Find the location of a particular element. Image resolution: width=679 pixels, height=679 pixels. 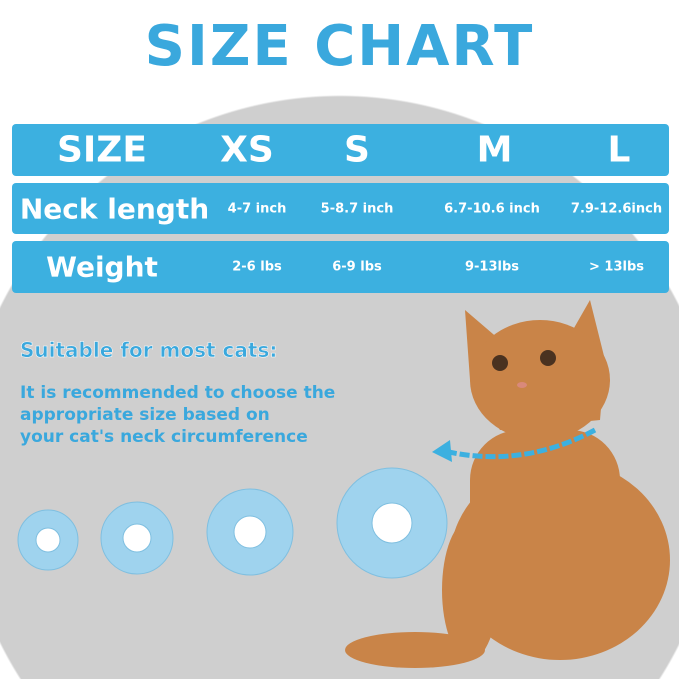

subtitle: Suitable for most cats: is located at coordinates (149, 350).